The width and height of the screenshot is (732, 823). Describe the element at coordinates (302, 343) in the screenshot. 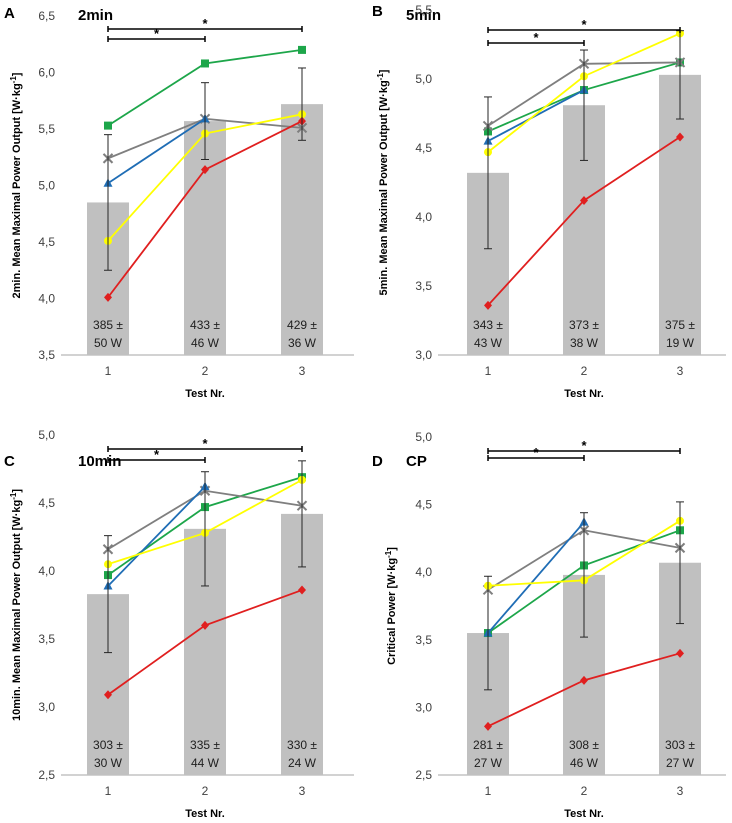

I see `bar-label-sd: 36 W` at that location.